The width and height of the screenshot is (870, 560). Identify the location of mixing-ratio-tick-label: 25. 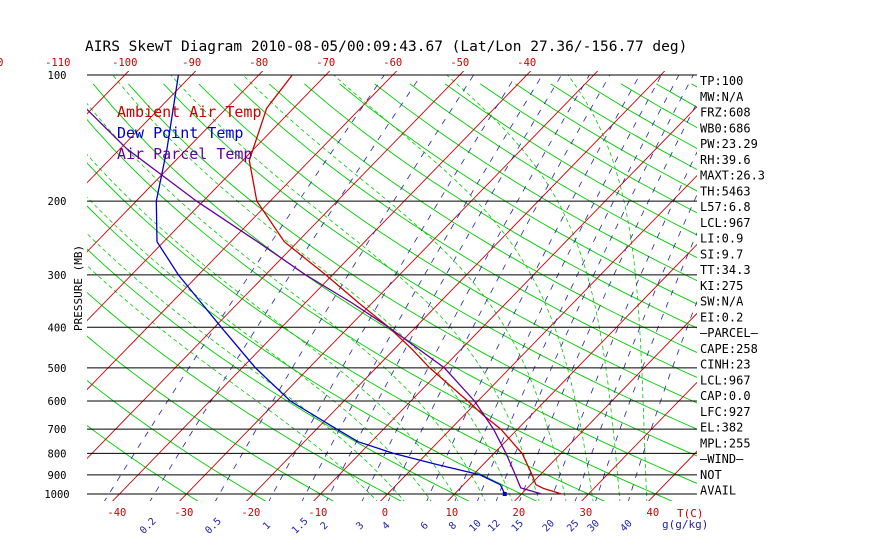
(573, 526).